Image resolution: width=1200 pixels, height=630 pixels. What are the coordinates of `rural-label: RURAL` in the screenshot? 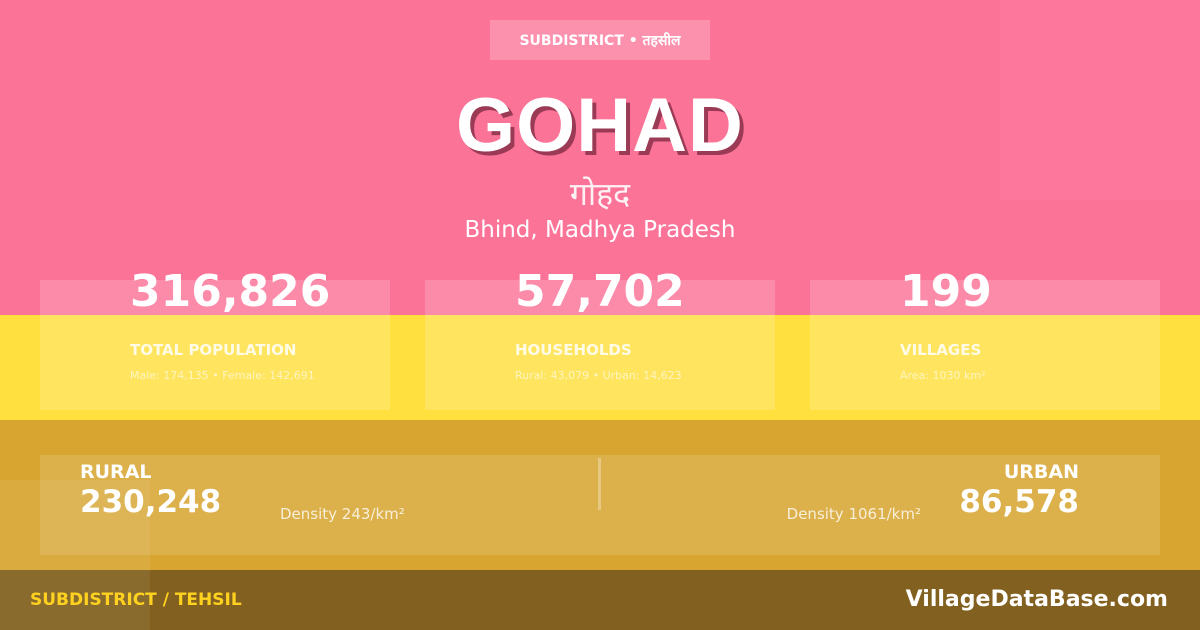 It's located at (116, 472).